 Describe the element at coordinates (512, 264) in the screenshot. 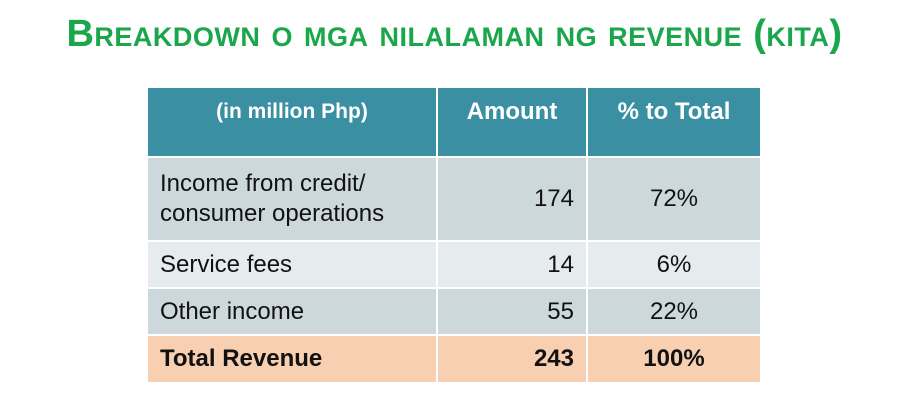

I see `row-amount: 14` at that location.